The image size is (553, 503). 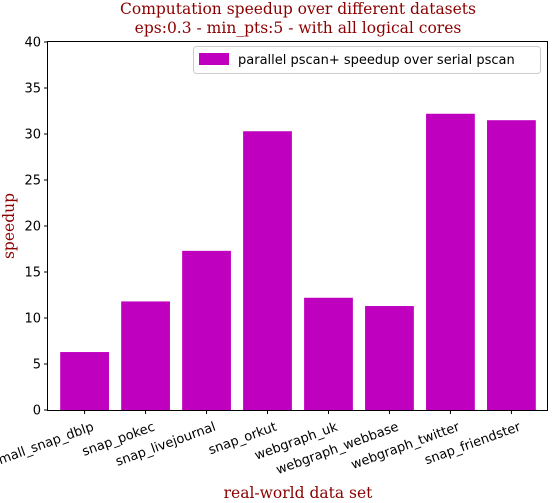 What do you see at coordinates (328, 353) in the screenshot?
I see `bar-webgraph_uk` at bounding box center [328, 353].